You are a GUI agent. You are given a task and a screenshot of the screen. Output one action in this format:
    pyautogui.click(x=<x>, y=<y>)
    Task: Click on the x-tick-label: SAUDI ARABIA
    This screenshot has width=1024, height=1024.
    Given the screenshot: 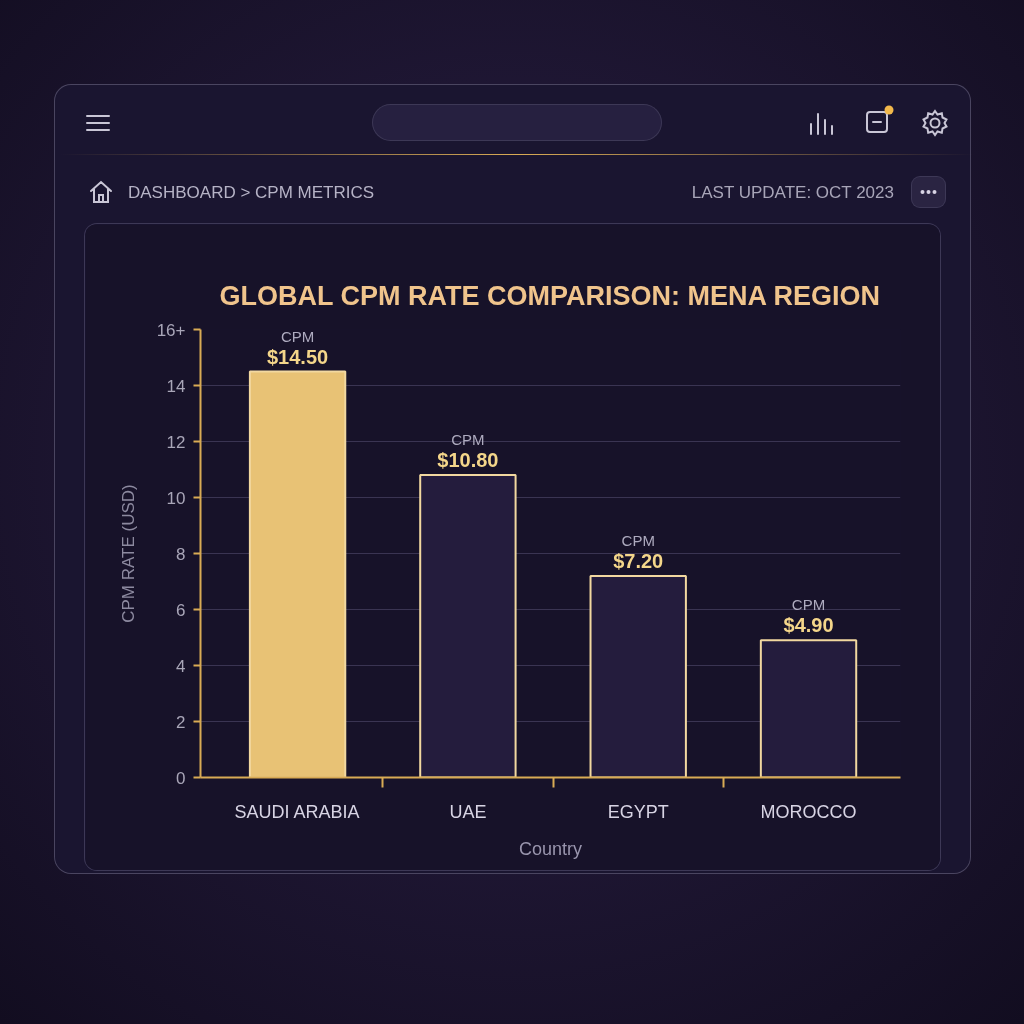 What is the action you would take?
    pyautogui.click(x=297, y=811)
    